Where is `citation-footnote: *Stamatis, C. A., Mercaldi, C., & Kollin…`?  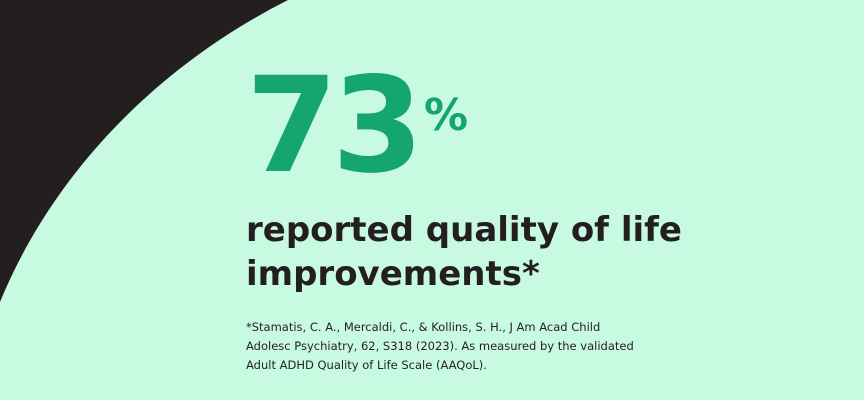 citation-footnote: *Stamatis, C. A., Mercaldi, C., & Kollin… is located at coordinates (526, 346).